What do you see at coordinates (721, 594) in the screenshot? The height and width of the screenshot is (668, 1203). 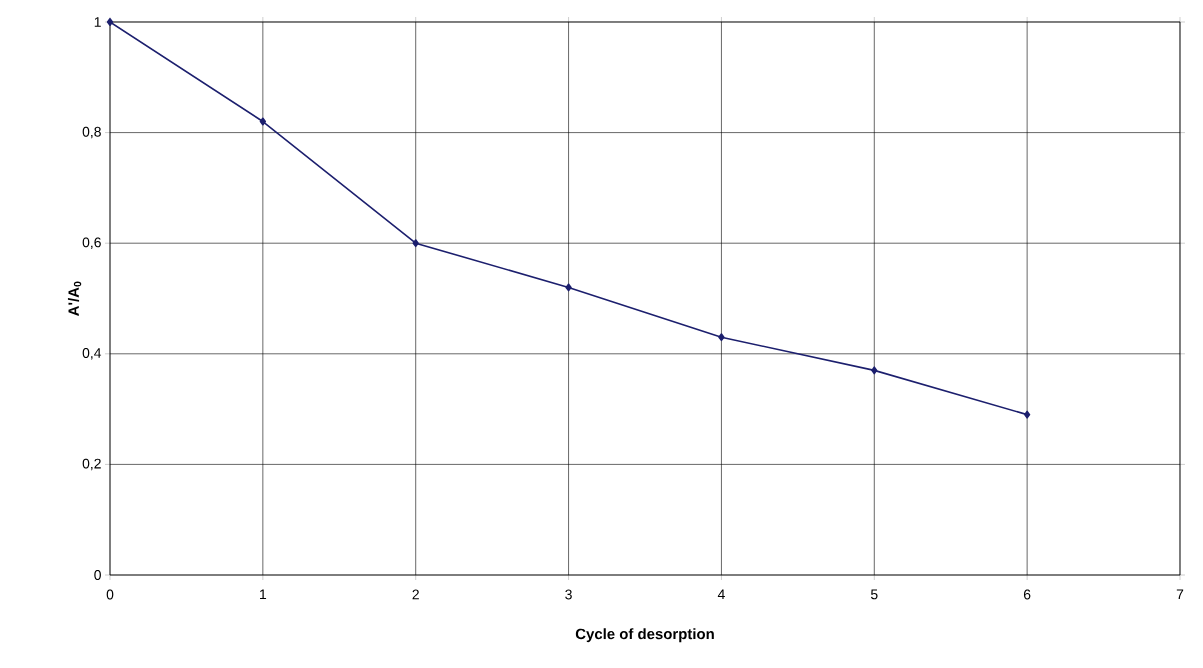 I see `x-tick-label: 4` at bounding box center [721, 594].